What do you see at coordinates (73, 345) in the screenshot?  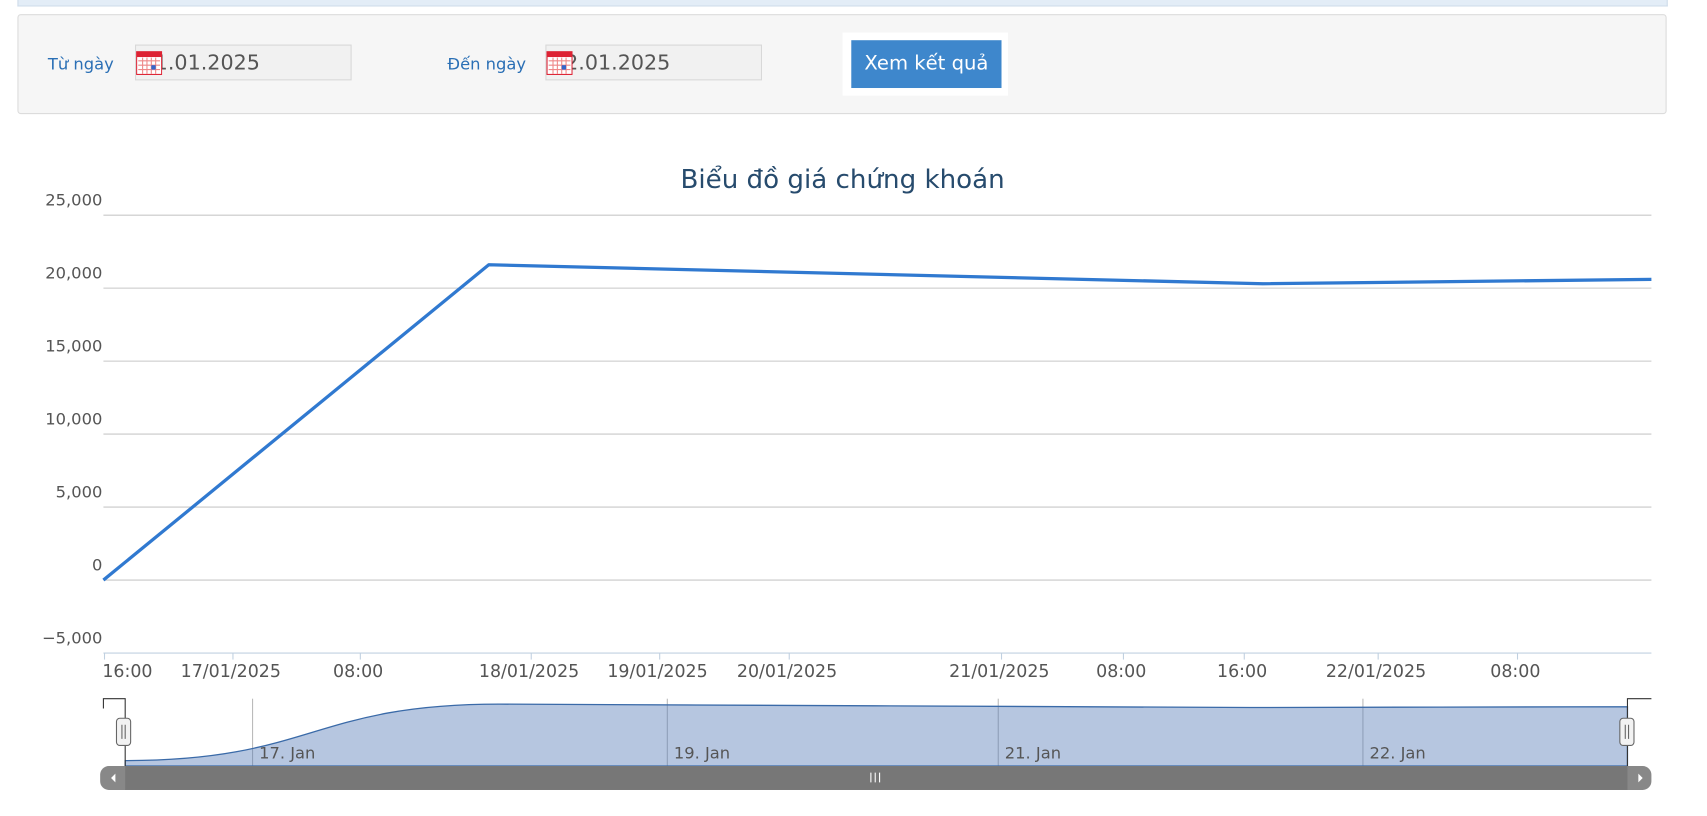 I see `y-tick-label: 15,000` at bounding box center [73, 345].